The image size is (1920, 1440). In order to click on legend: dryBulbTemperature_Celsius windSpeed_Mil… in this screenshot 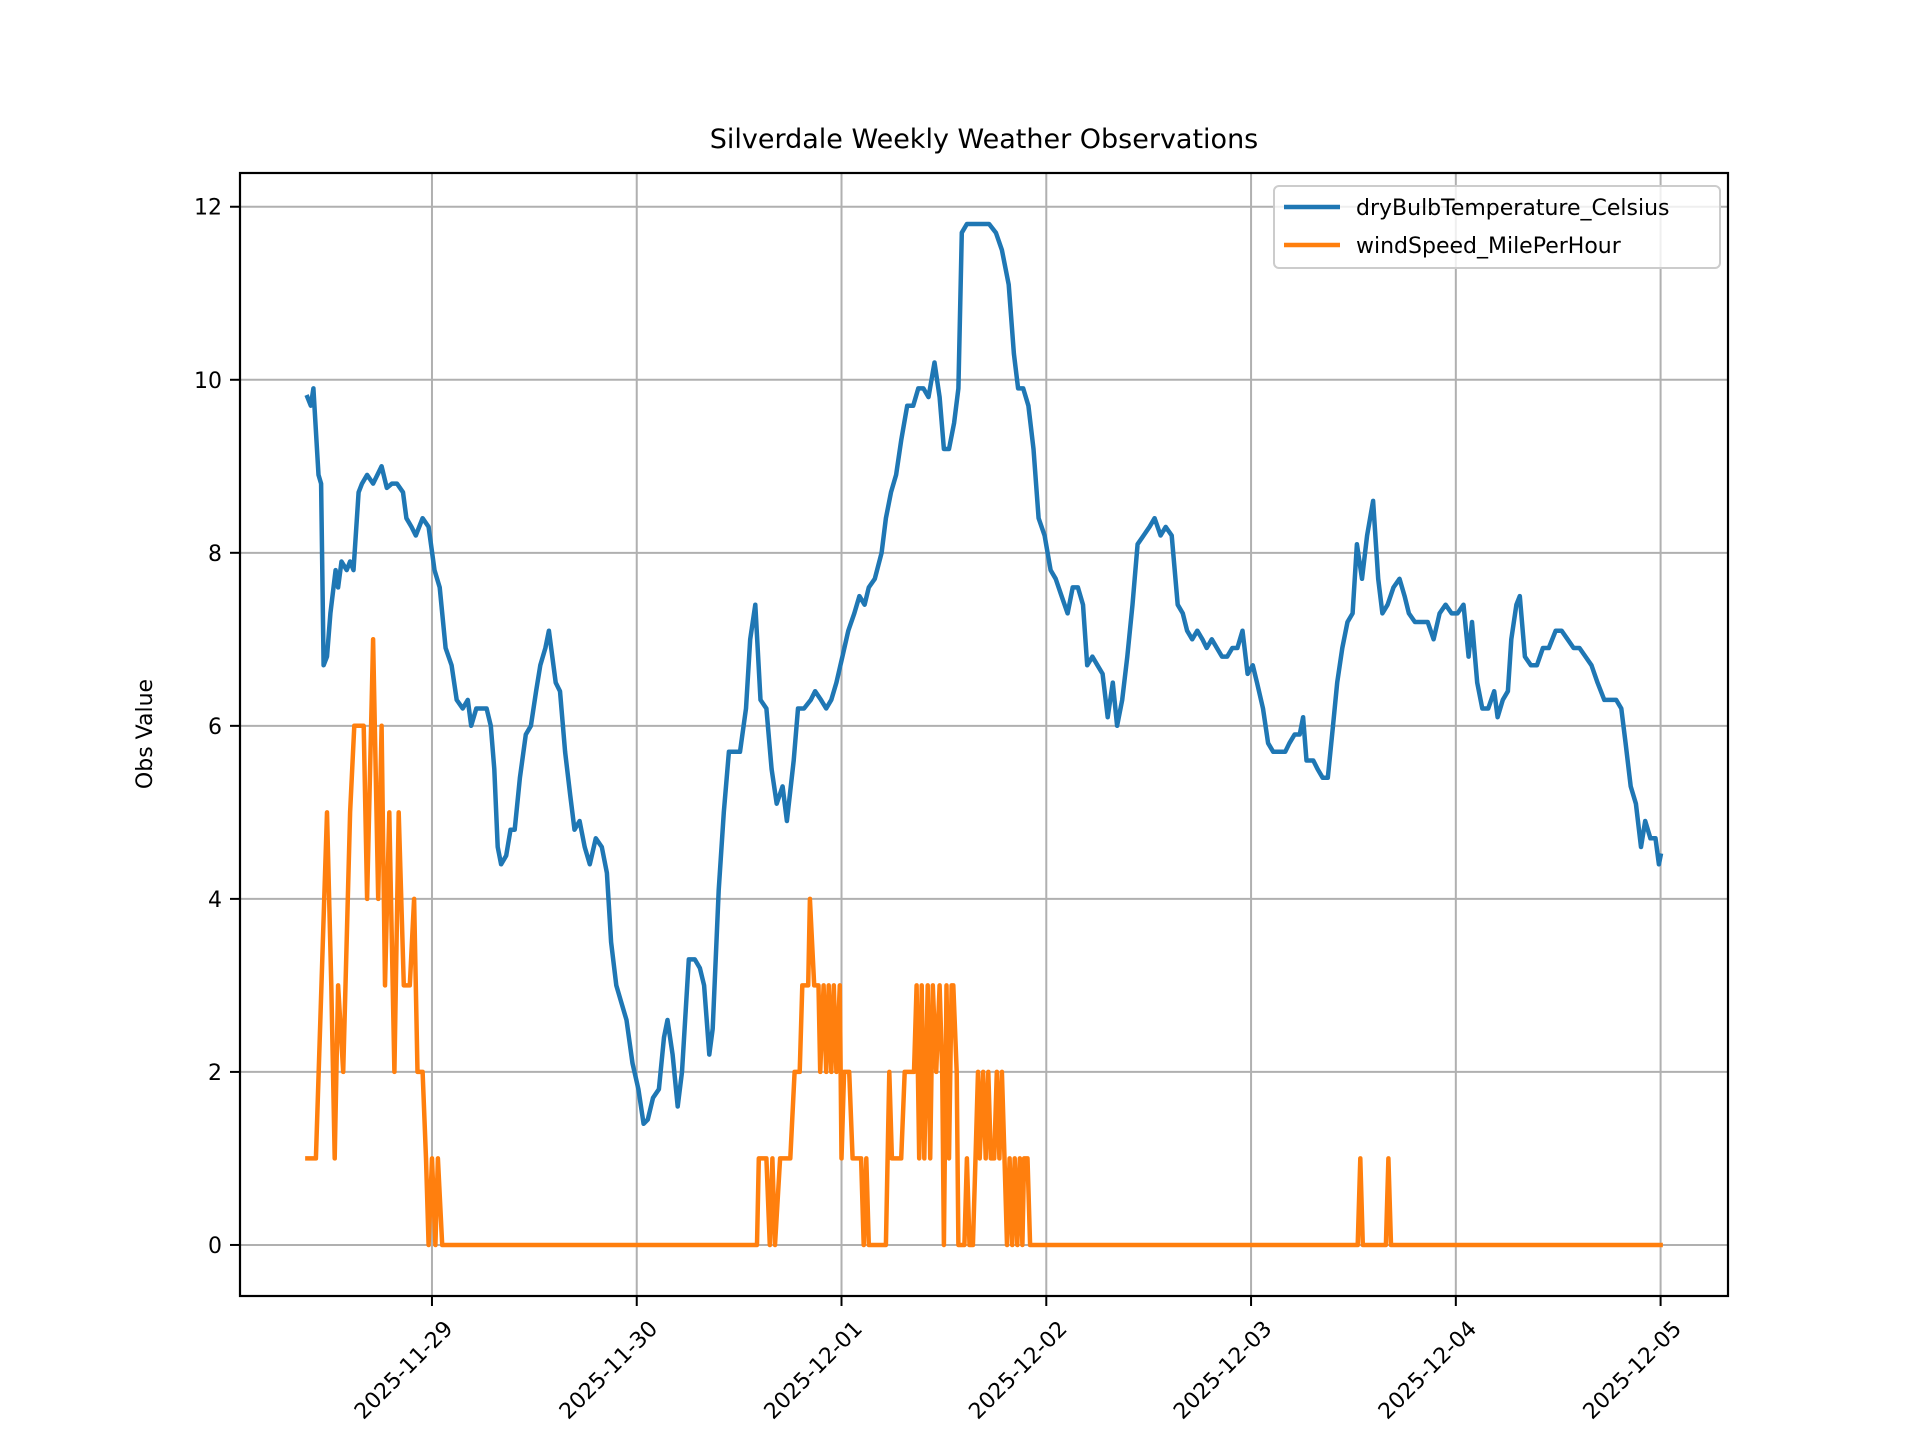, I will do `click(1497, 227)`.